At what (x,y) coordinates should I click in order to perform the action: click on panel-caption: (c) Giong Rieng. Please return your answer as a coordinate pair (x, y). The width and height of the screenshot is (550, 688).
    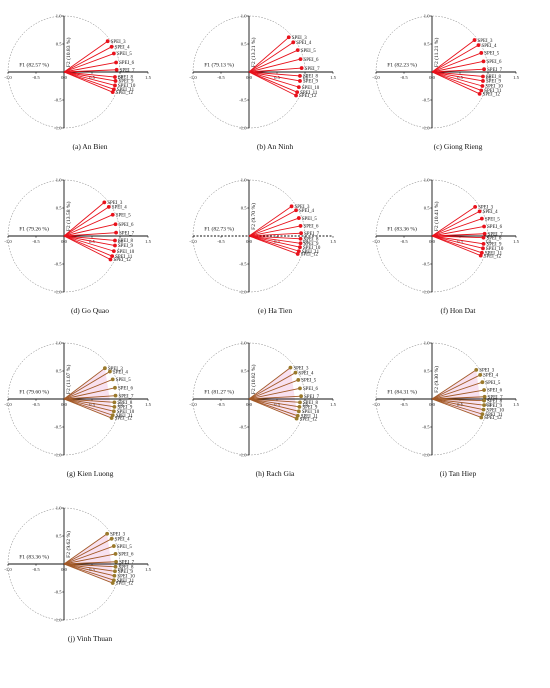
    Looking at the image, I should click on (458, 146).